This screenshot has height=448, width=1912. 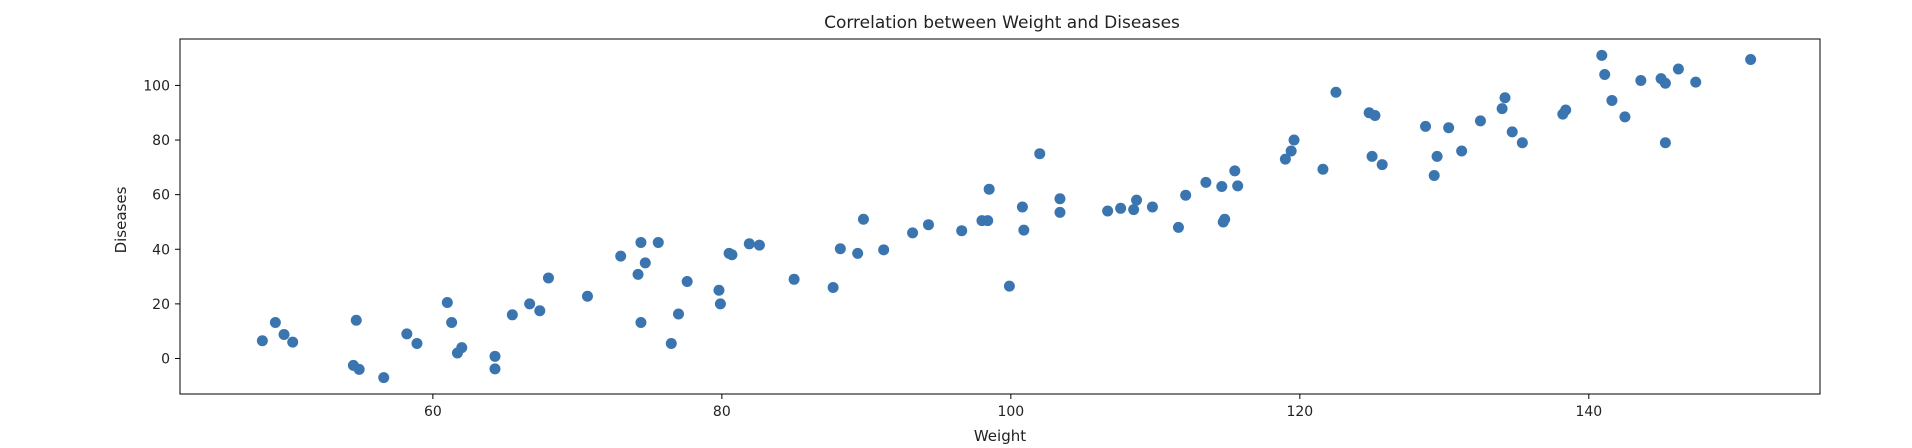 What do you see at coordinates (161, 141) in the screenshot?
I see `y-tick-label: 80` at bounding box center [161, 141].